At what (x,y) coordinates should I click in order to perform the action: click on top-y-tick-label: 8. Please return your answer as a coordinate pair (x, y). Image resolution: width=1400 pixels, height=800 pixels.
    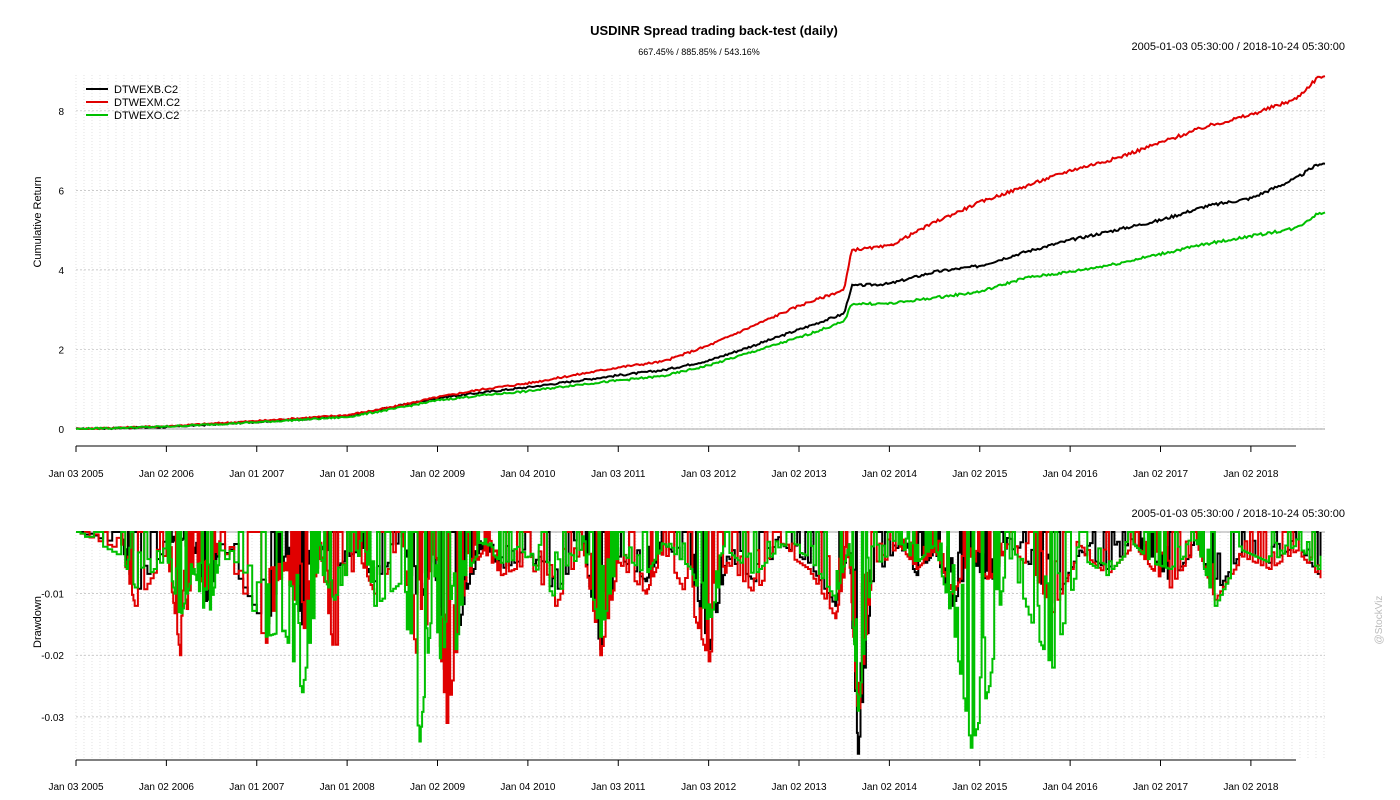
    Looking at the image, I should click on (61, 112).